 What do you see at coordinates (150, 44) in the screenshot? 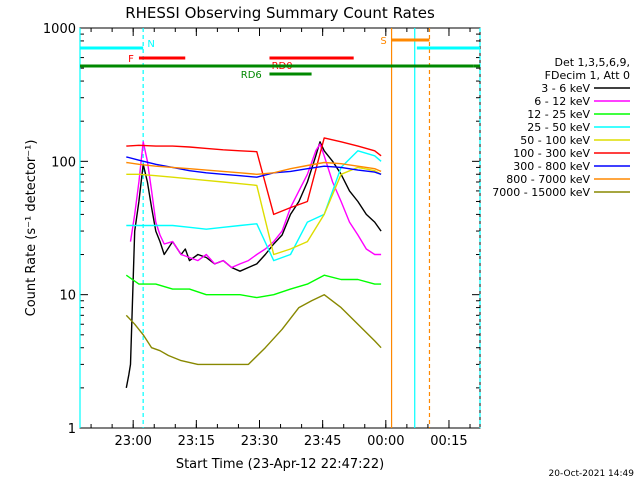
I see `flag-label: N` at bounding box center [150, 44].